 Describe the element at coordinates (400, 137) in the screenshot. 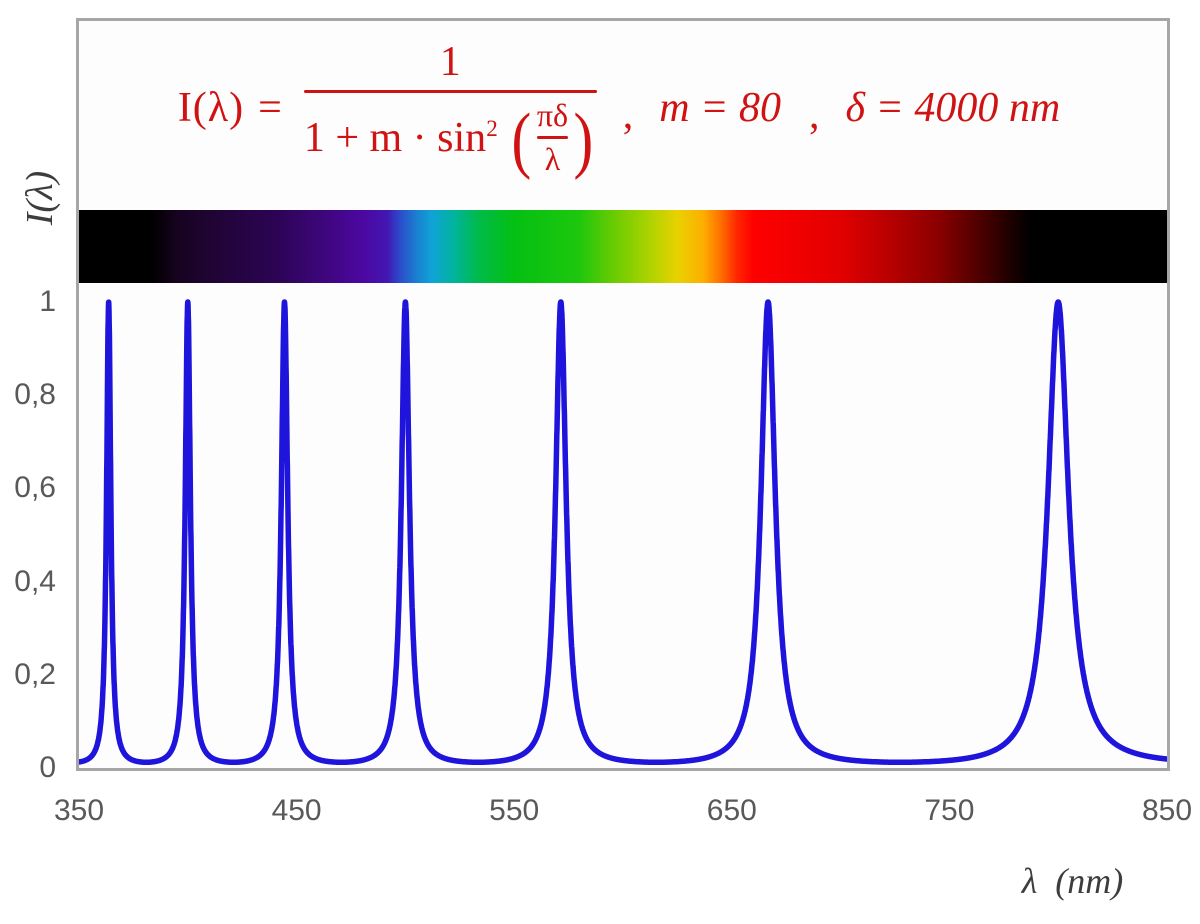

I see `denominator-text: 1 + m · sin2` at that location.